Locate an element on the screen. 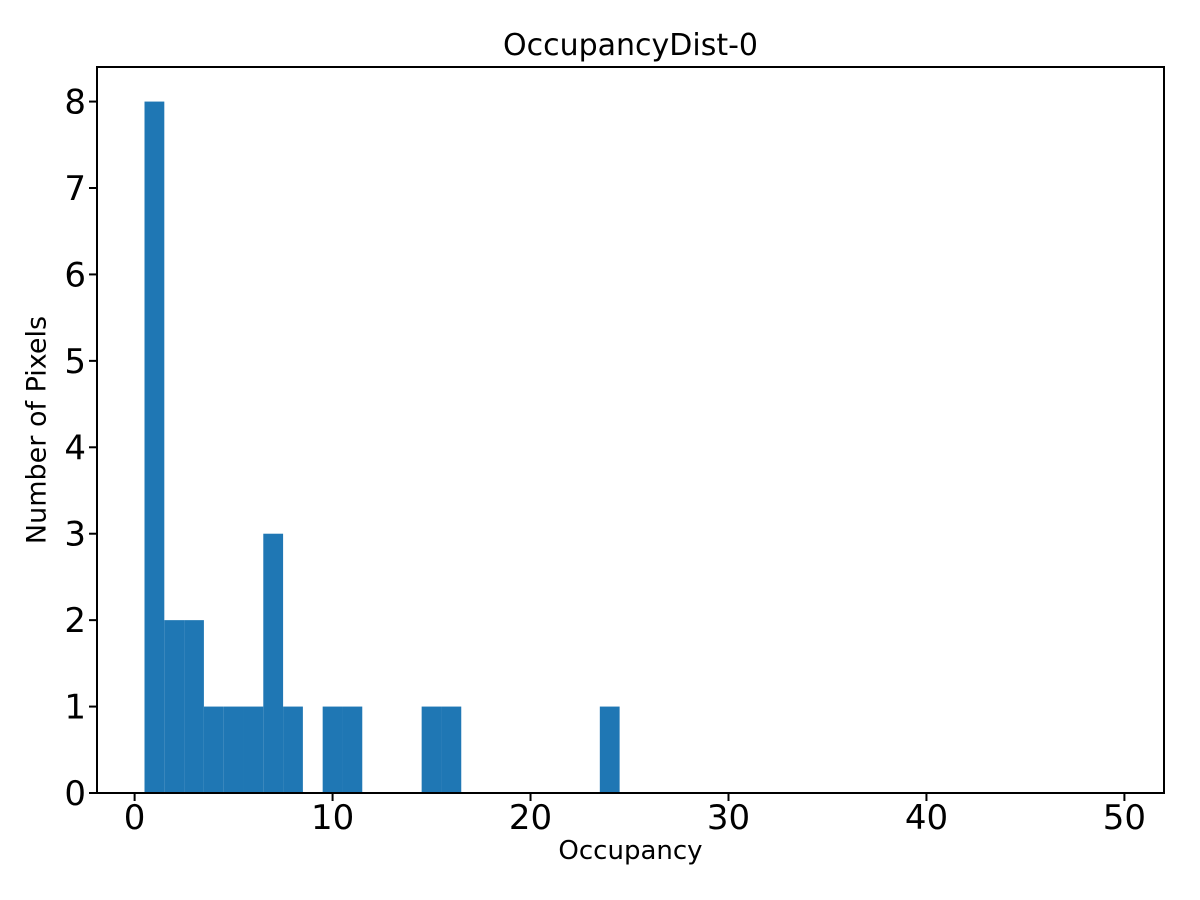 The image size is (1200, 900). x-tick-label: 50 is located at coordinates (1124, 818).